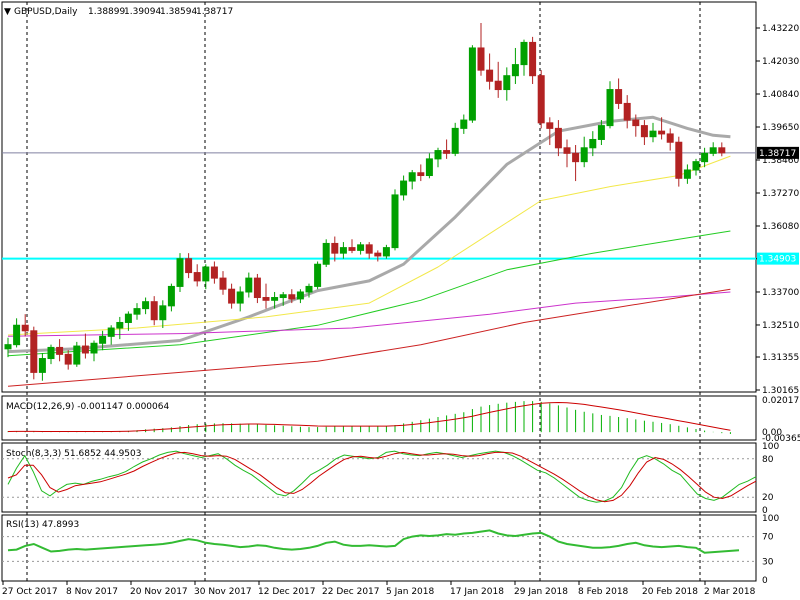 The width and height of the screenshot is (800, 600). What do you see at coordinates (670, 592) in the screenshot?
I see `time-tick-label: 20 Feb 2018` at bounding box center [670, 592].